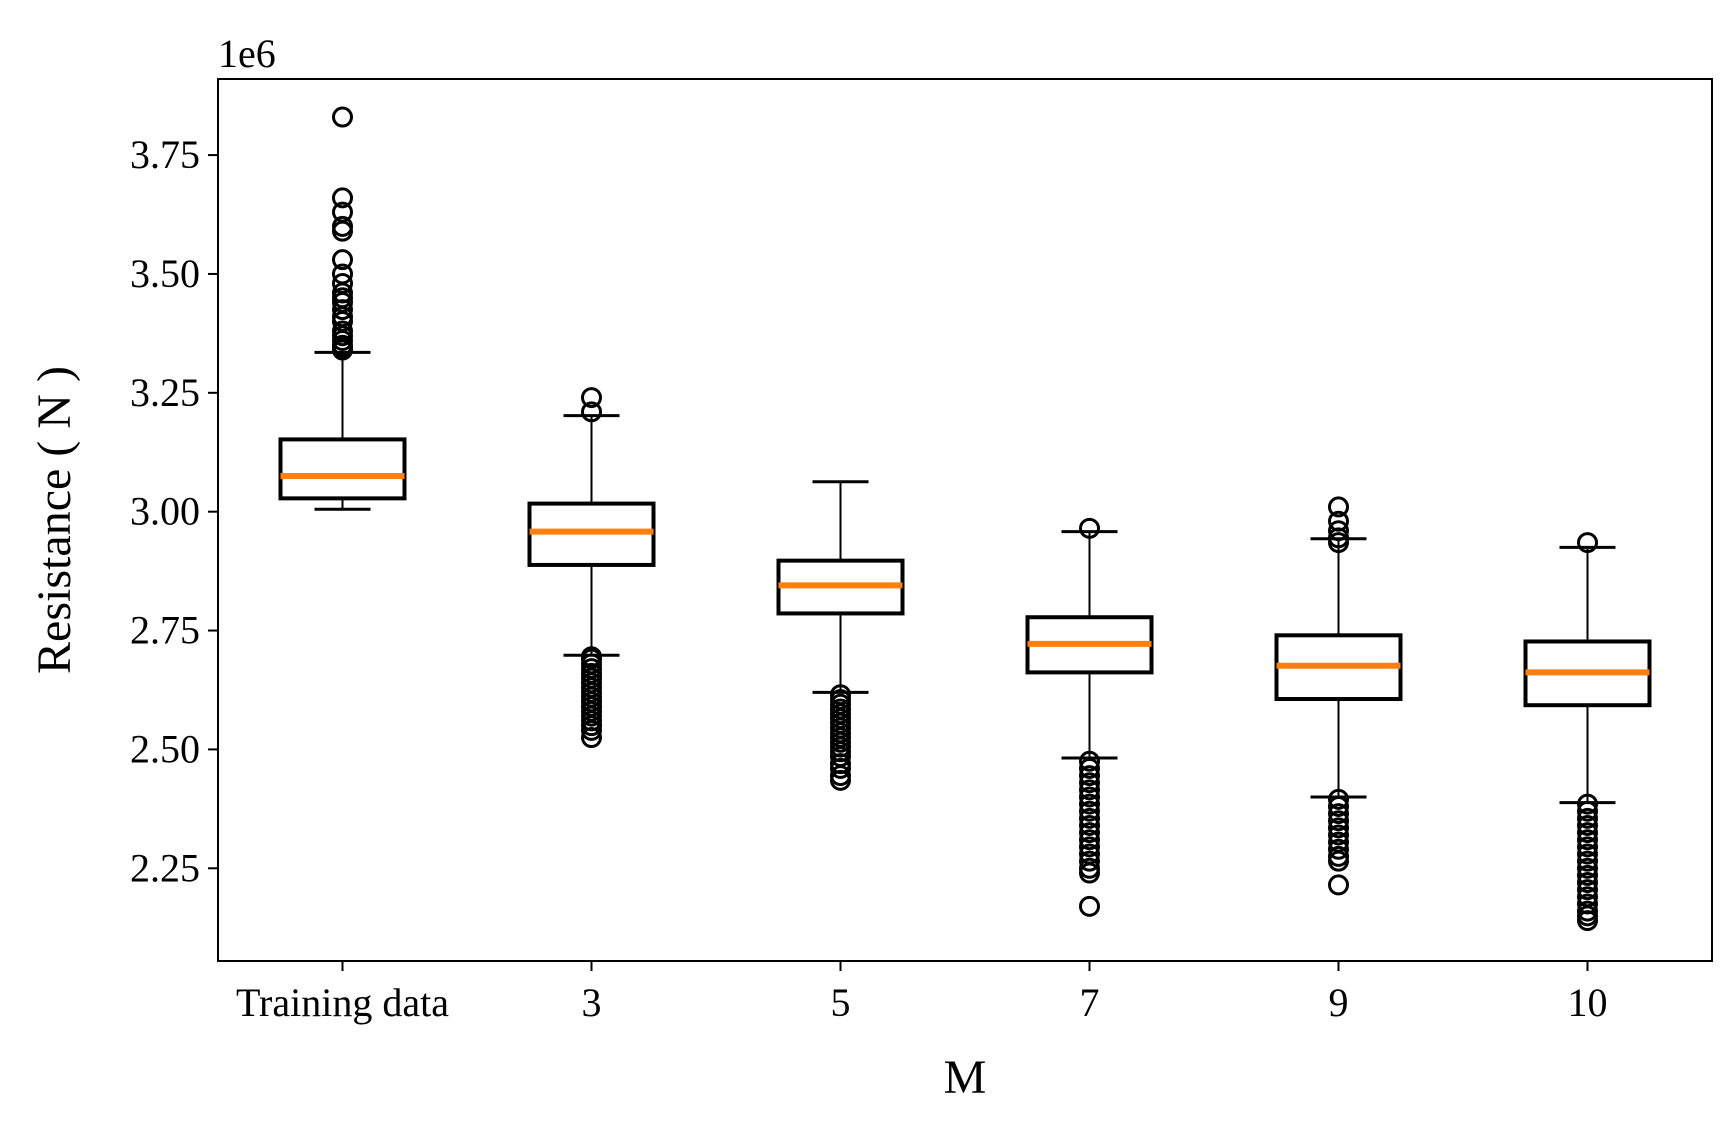 The height and width of the screenshot is (1134, 1733). I want to click on x-axis: Training data 3 5 7 9 10, so click(922, 993).